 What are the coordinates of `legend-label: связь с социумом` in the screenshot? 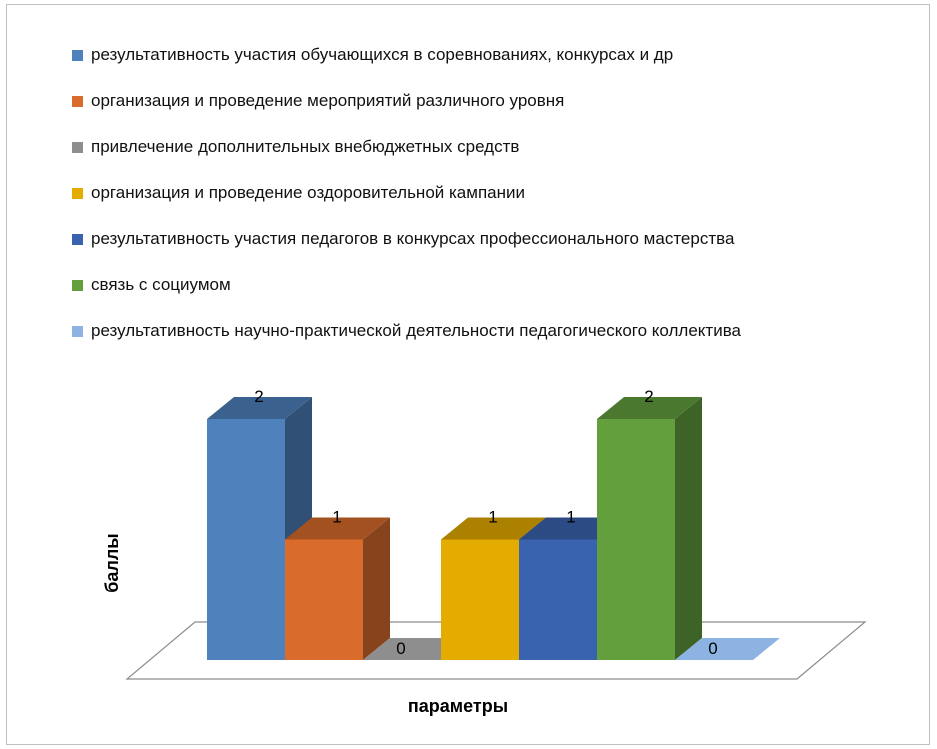 It's located at (161, 284).